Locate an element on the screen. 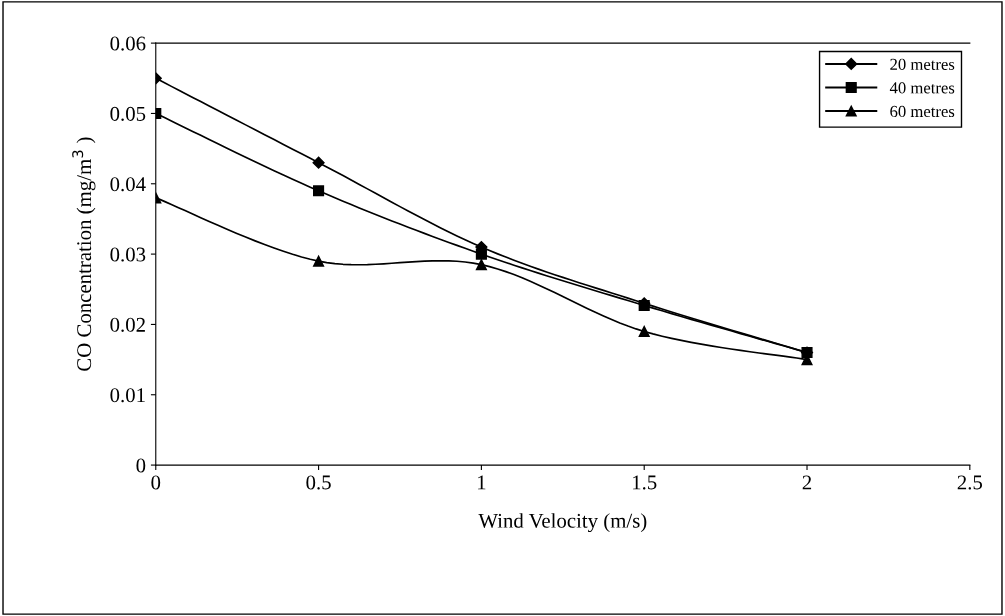  y-tick-label: 0 is located at coordinates (141, 465).